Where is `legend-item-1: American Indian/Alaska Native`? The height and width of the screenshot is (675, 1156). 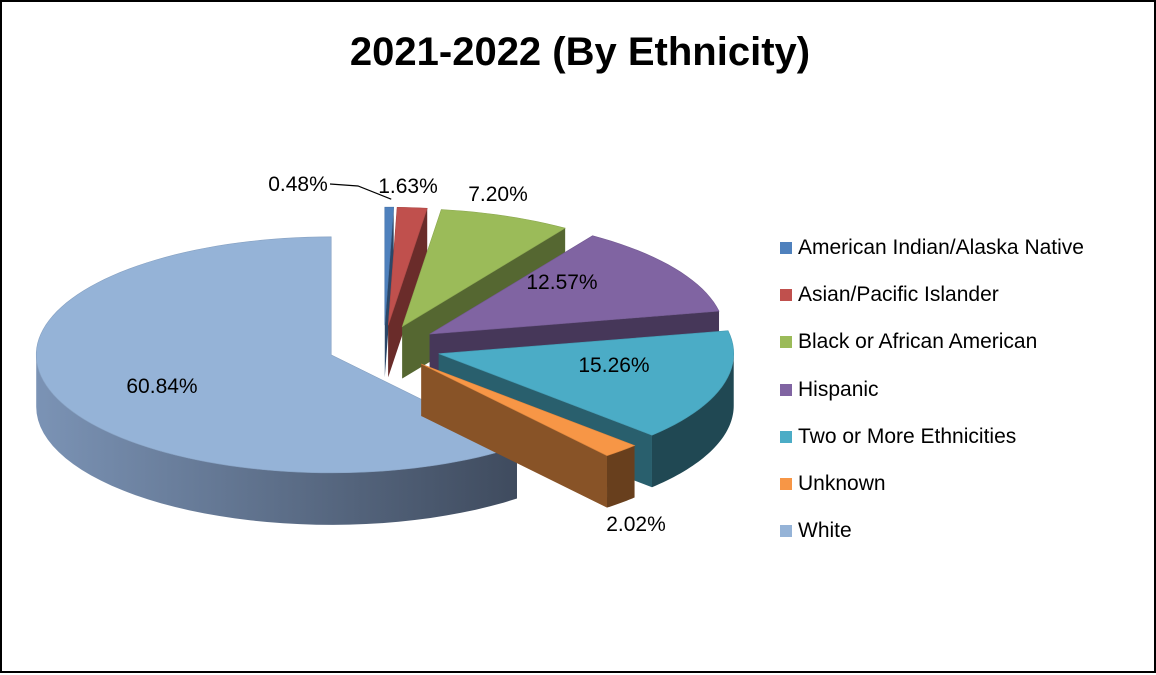 legend-item-1: American Indian/Alaska Native is located at coordinates (932, 247).